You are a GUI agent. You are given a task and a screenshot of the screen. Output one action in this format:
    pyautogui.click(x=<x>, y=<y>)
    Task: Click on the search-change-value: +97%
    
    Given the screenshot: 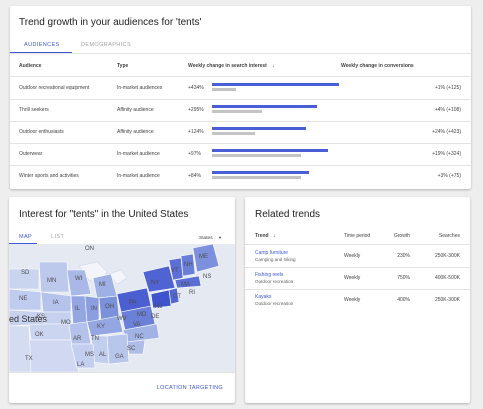 What is the action you would take?
    pyautogui.click(x=194, y=154)
    